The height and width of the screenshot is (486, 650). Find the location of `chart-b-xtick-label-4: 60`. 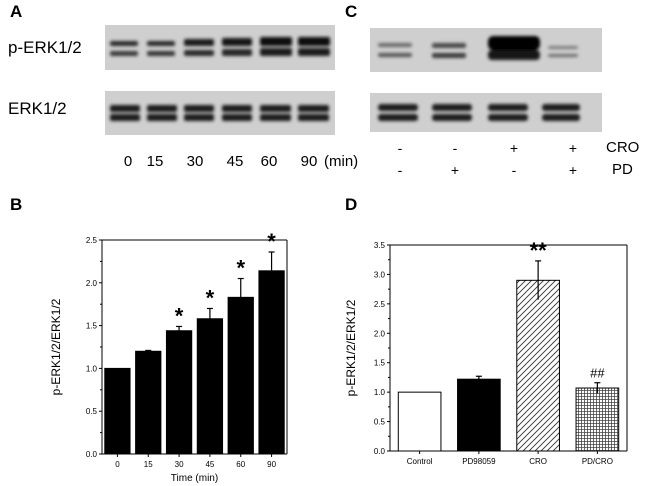

chart-b-xtick-label-4: 60 is located at coordinates (240, 464).